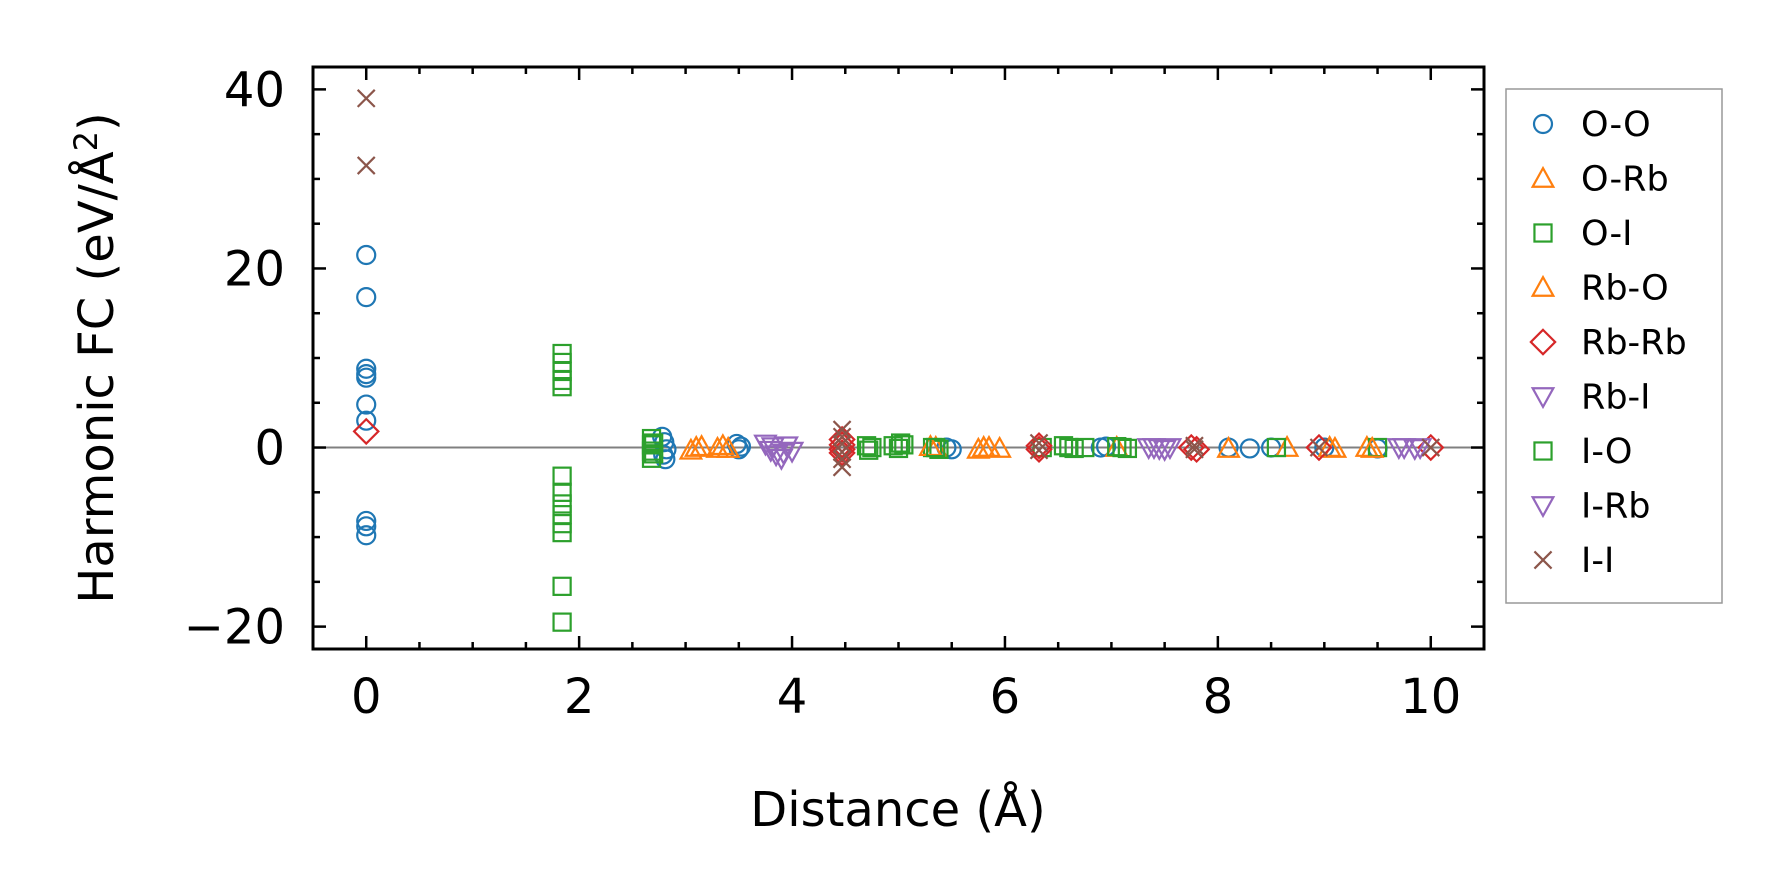 The image size is (1772, 890). Describe the element at coordinates (1625, 180) in the screenshot. I see `legend-label: O-Rb` at that location.